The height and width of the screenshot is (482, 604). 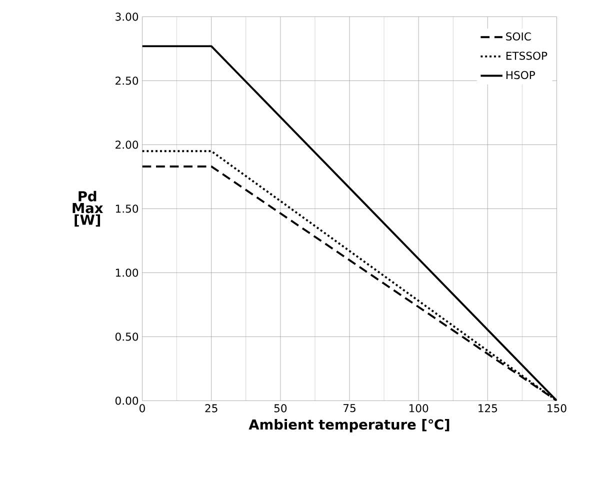 What do you see at coordinates (280, 408) in the screenshot?
I see `x-tick-label: 50` at bounding box center [280, 408].